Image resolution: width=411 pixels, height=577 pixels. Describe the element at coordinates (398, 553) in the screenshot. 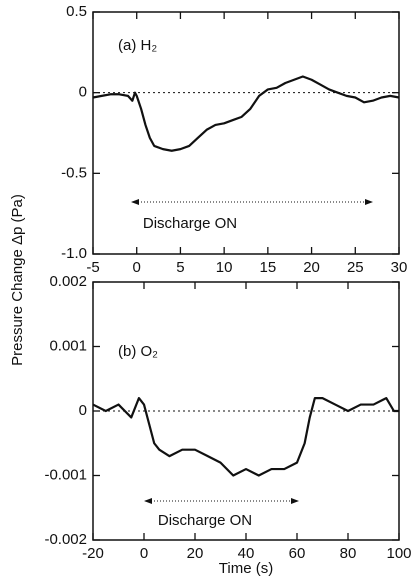

I see `x-tick-label: 100` at that location.